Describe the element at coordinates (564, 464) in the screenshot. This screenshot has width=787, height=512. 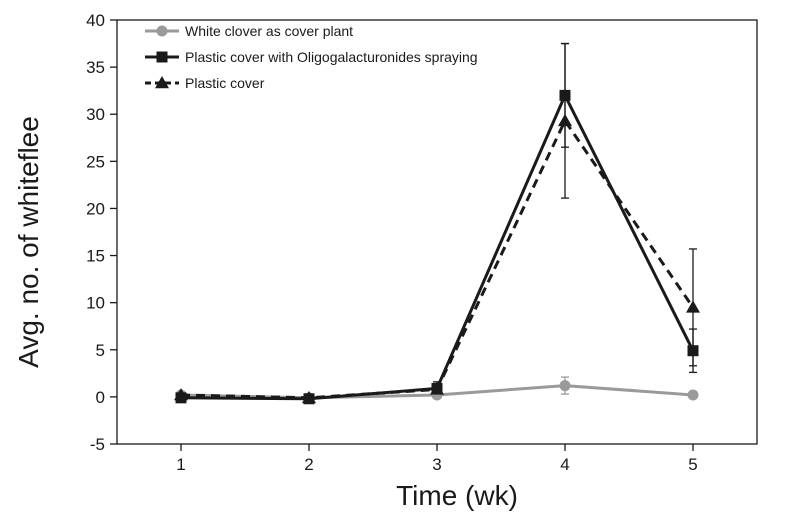
I see `x-tick-label: 4` at that location.